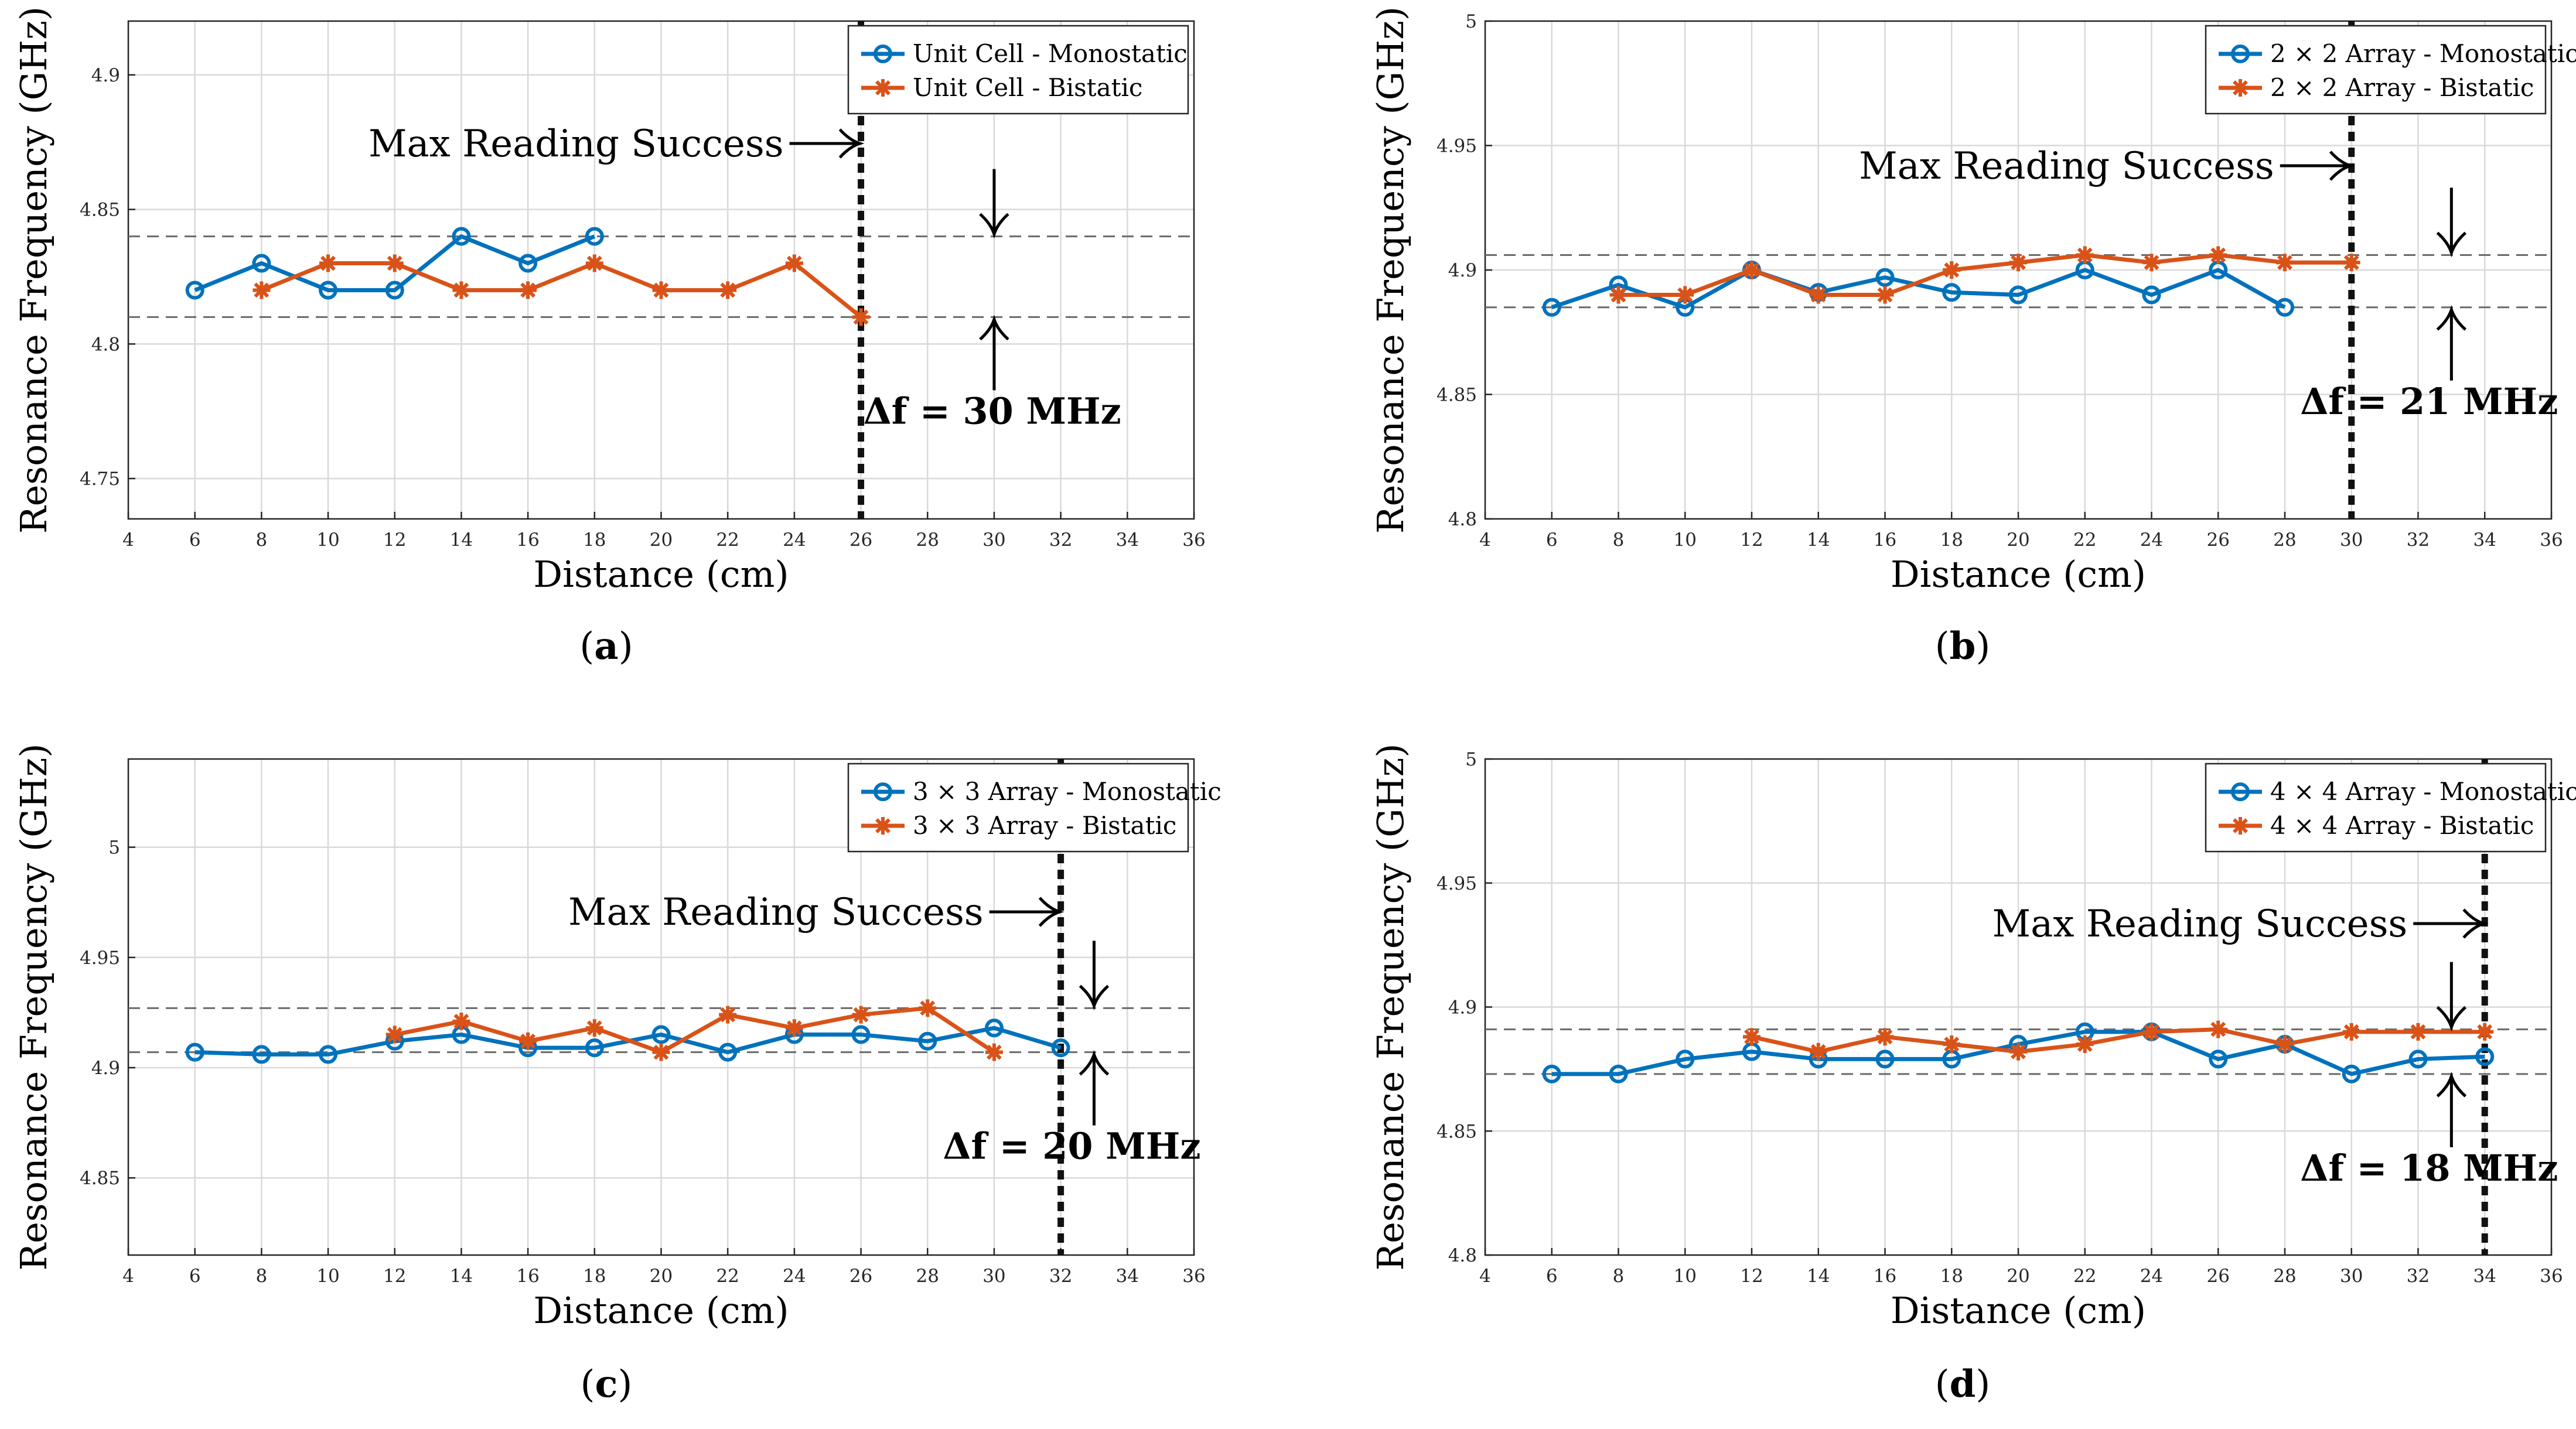 The image size is (2576, 1429). I want to click on y-tick-label: 4.9, so click(1462, 1008).